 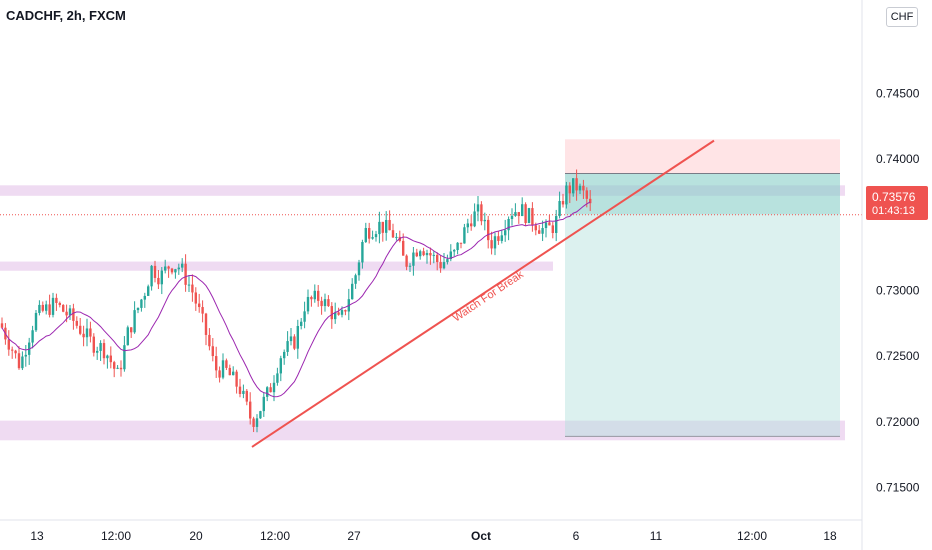 I want to click on bar-countdown: 01:43:13, so click(x=893, y=211).